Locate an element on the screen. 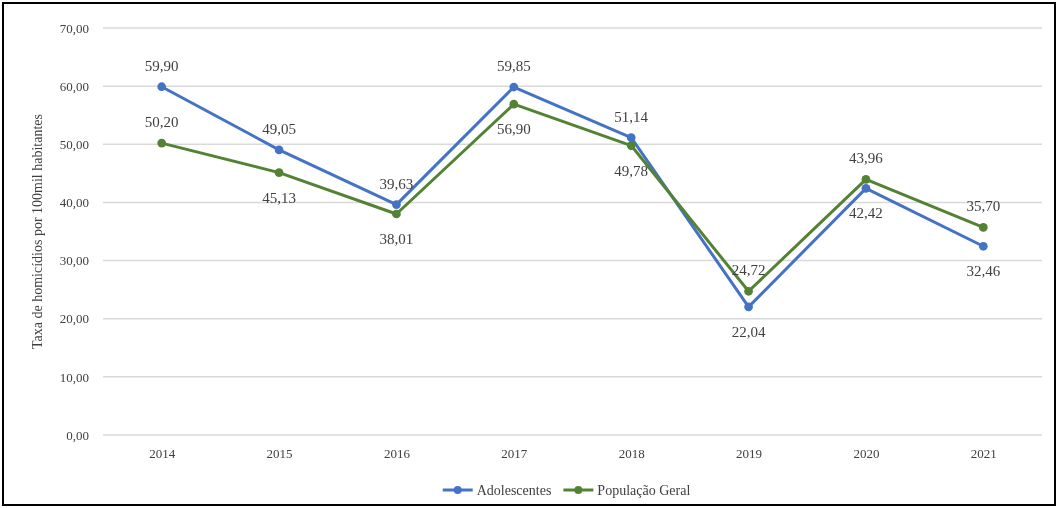  x-tick-label: 2019 is located at coordinates (749, 454).